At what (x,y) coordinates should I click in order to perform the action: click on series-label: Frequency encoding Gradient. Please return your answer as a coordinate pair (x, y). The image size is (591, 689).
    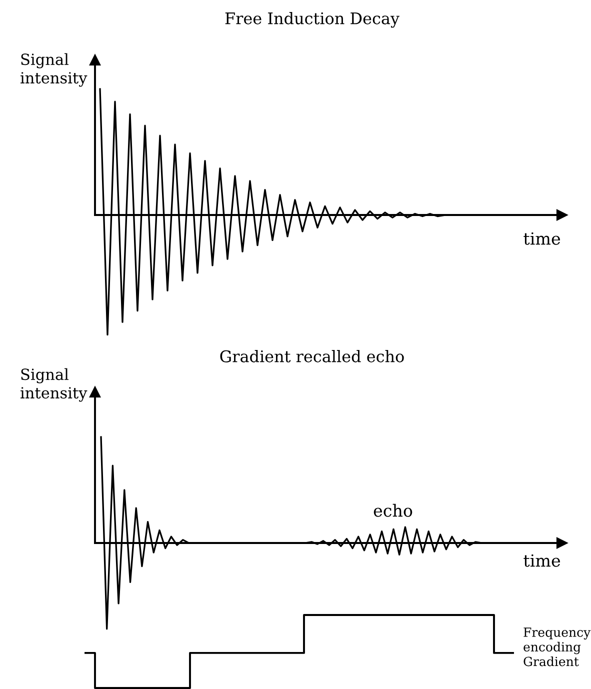
    Looking at the image, I should click on (557, 647).